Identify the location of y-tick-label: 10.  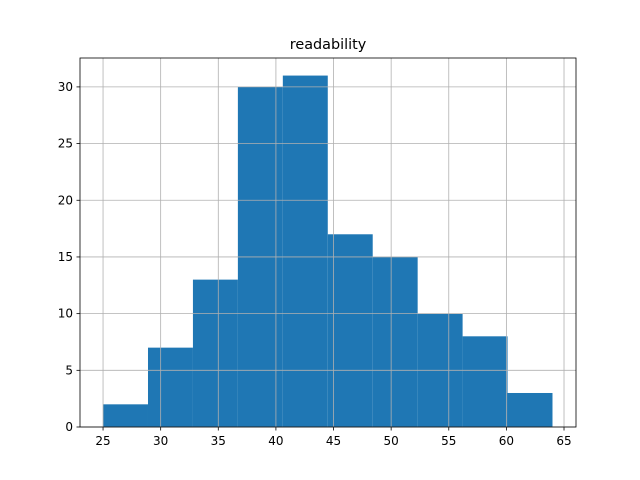
(65, 314).